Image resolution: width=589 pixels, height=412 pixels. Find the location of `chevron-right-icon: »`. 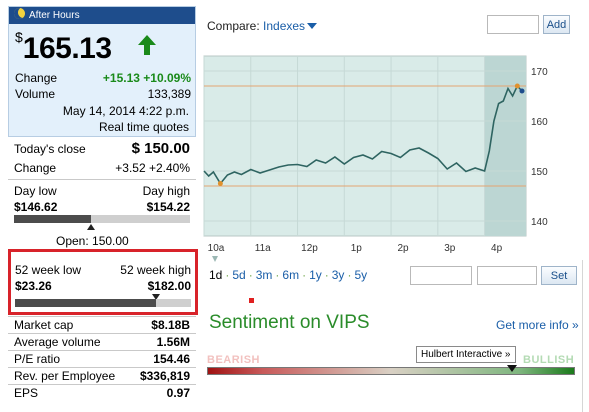

chevron-right-icon: » is located at coordinates (575, 325).